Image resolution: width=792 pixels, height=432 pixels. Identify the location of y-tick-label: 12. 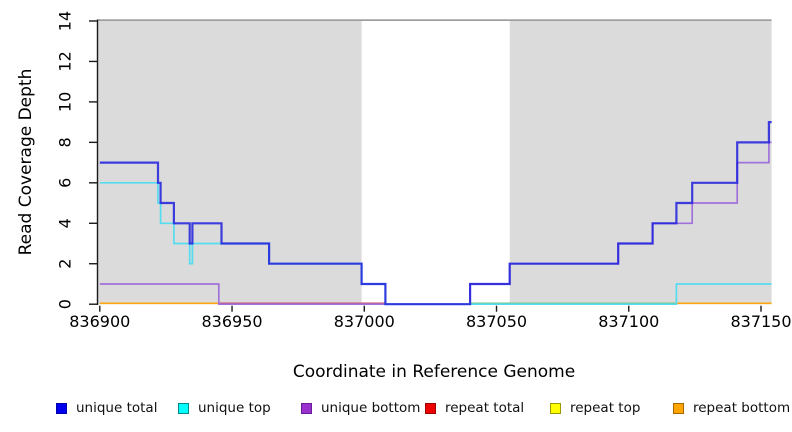
(65, 61).